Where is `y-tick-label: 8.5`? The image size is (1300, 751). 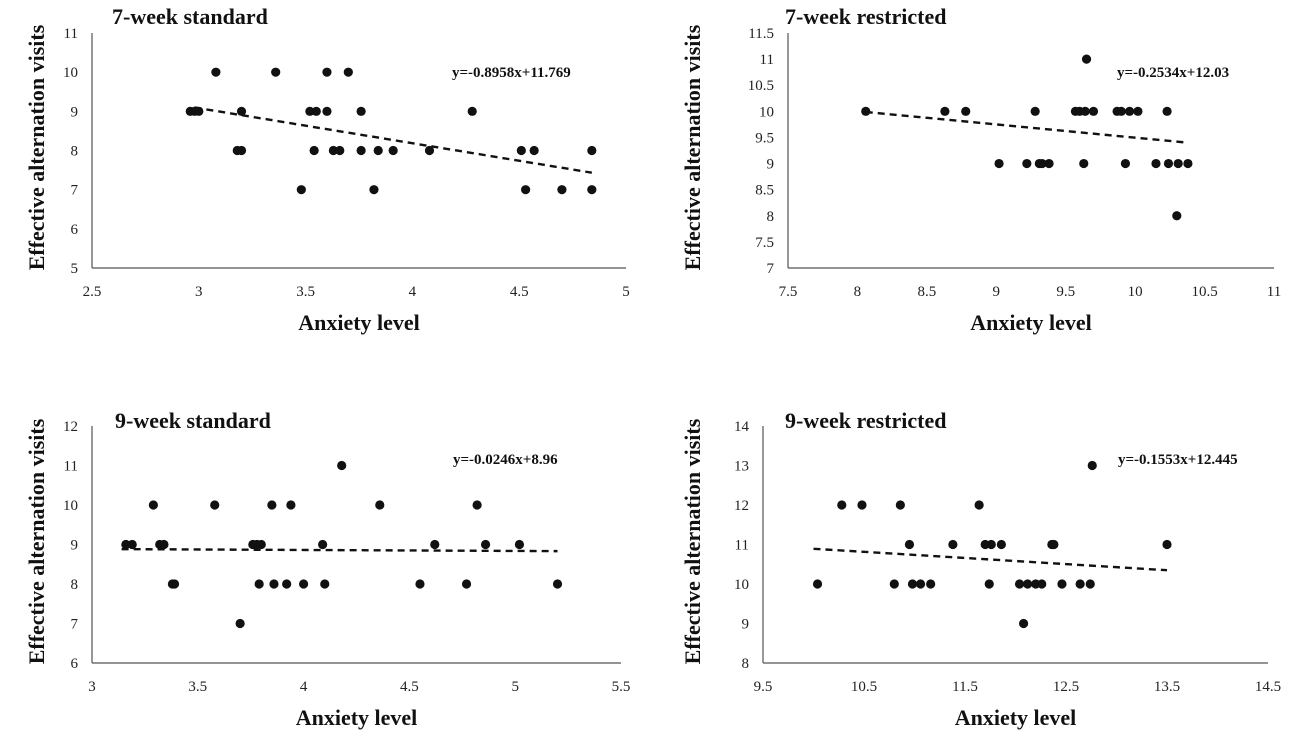
y-tick-label: 8.5 is located at coordinates (764, 191).